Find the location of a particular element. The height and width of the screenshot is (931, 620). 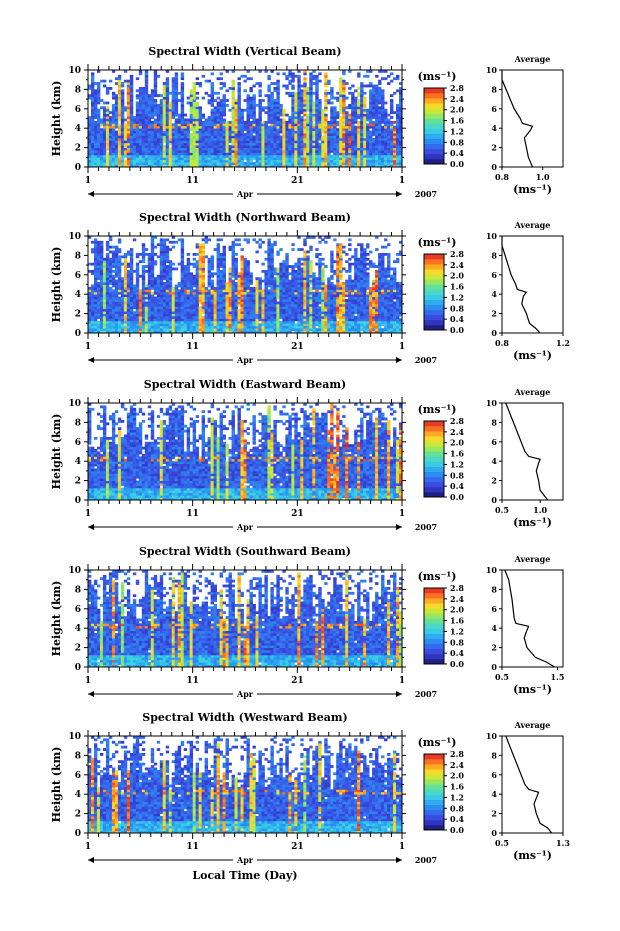

y-tick-label: 6 is located at coordinates (78, 110).